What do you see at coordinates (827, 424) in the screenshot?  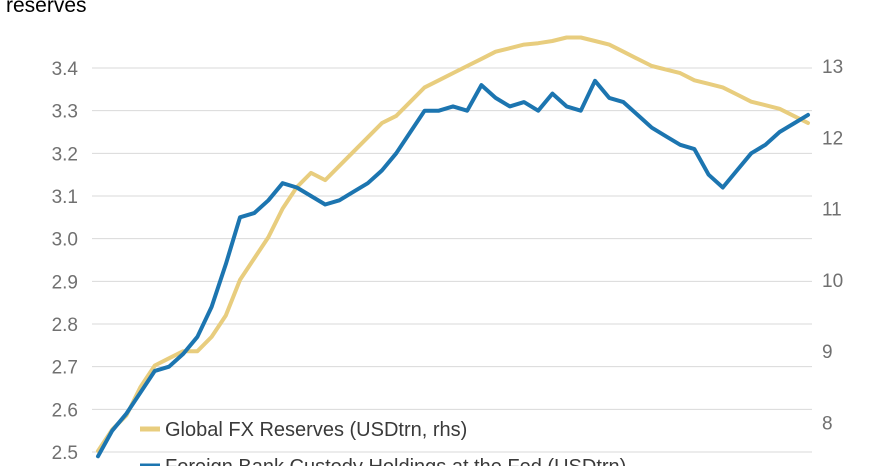 I see `right-tick-label: 8` at bounding box center [827, 424].